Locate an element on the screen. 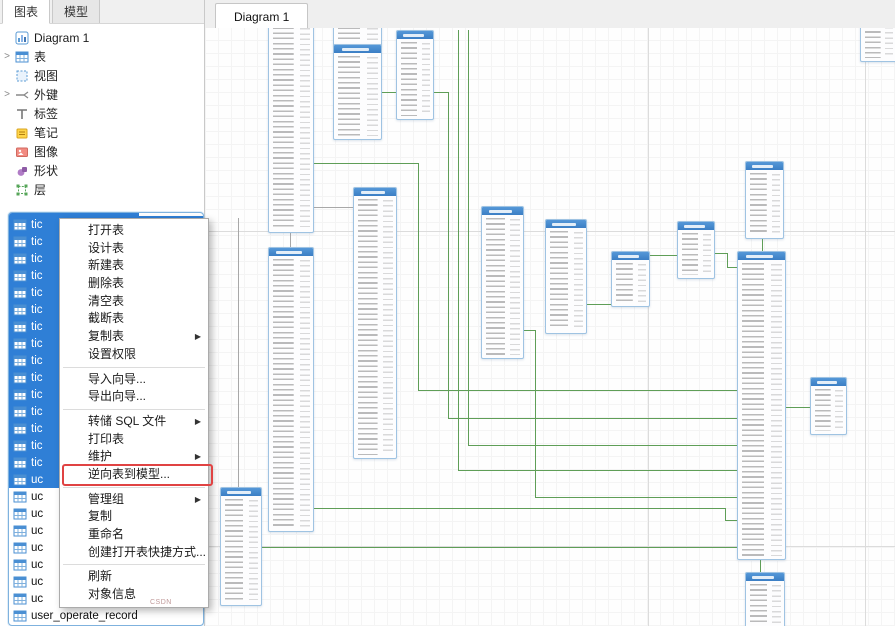 The image size is (895, 626). menu-item: 设计表 is located at coordinates (106, 247).